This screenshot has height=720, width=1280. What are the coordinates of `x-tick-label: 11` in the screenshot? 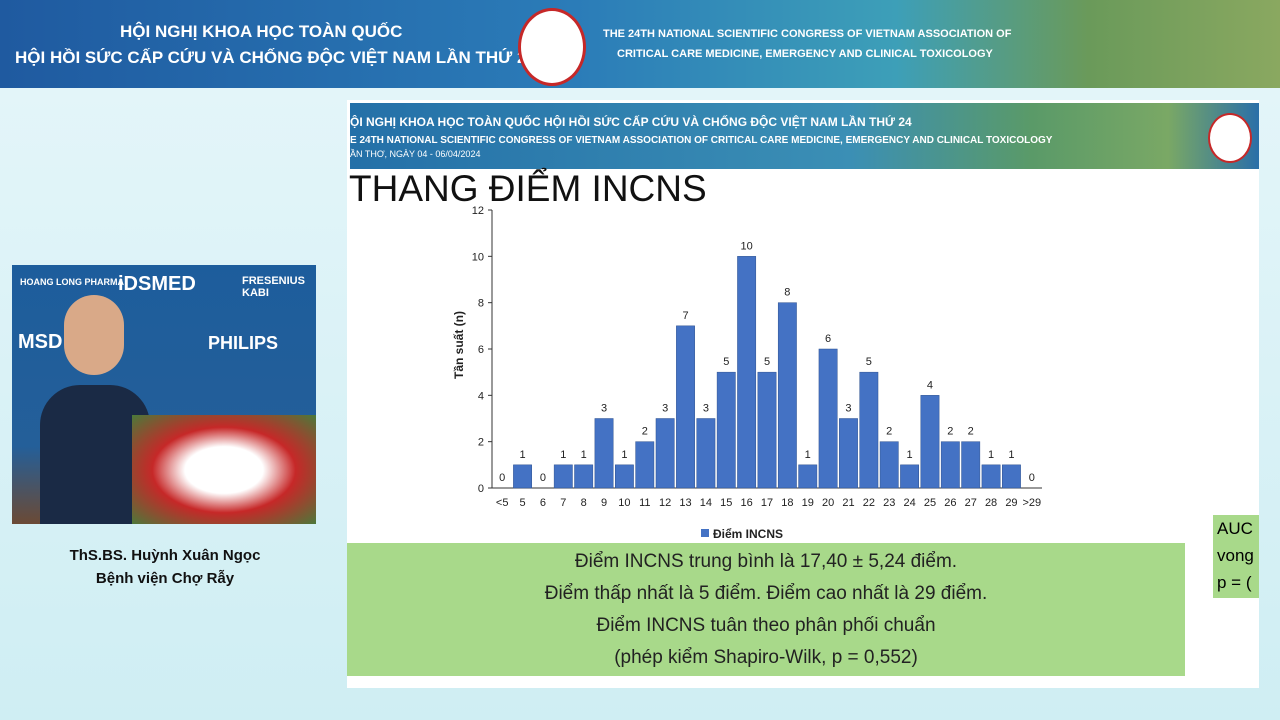 It's located at (644, 503).